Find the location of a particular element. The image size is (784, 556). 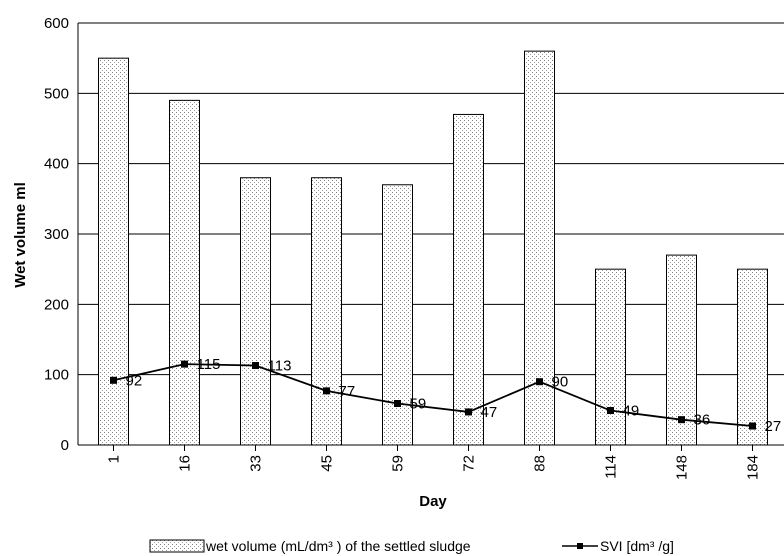

x-tick-label: 72 is located at coordinates (469, 463).